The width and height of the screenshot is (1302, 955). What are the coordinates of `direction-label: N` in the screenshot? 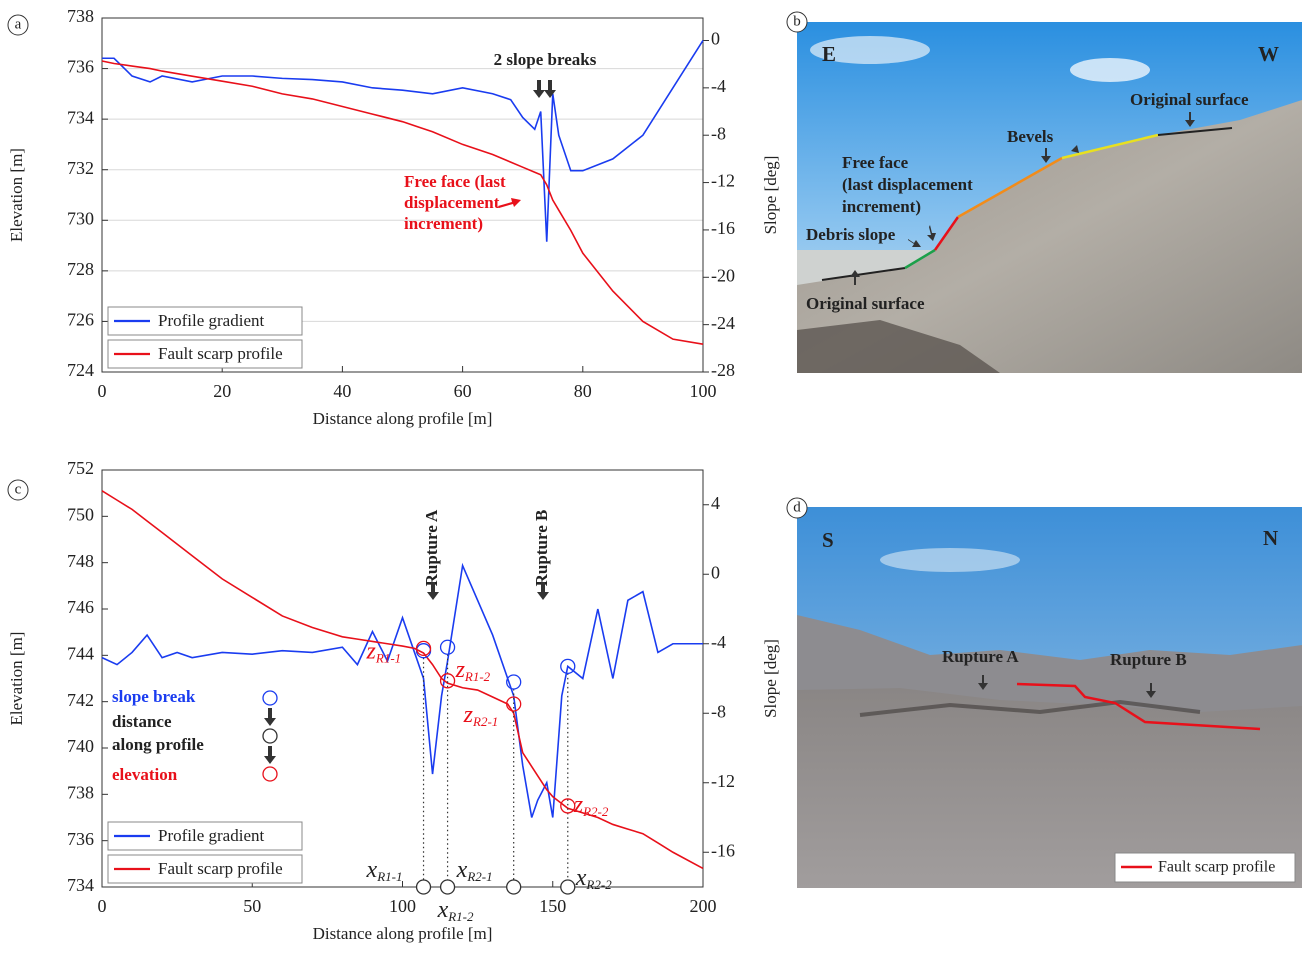 It's located at (1270, 538).